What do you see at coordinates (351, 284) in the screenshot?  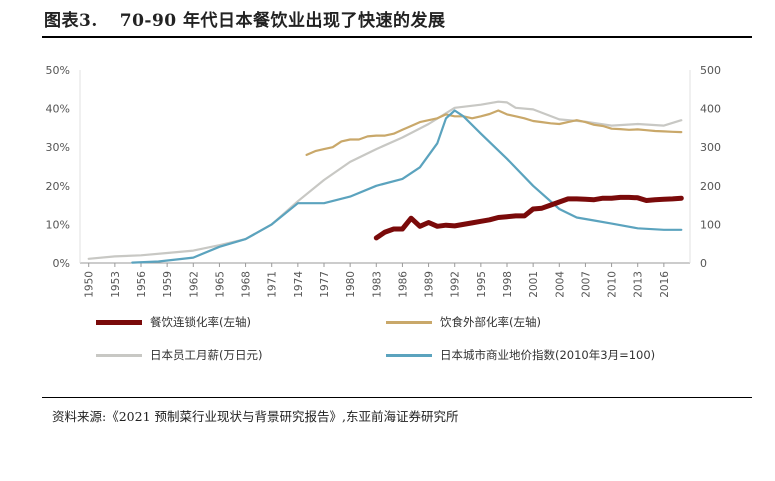 I see `x-tick-label: 1980` at bounding box center [351, 284].